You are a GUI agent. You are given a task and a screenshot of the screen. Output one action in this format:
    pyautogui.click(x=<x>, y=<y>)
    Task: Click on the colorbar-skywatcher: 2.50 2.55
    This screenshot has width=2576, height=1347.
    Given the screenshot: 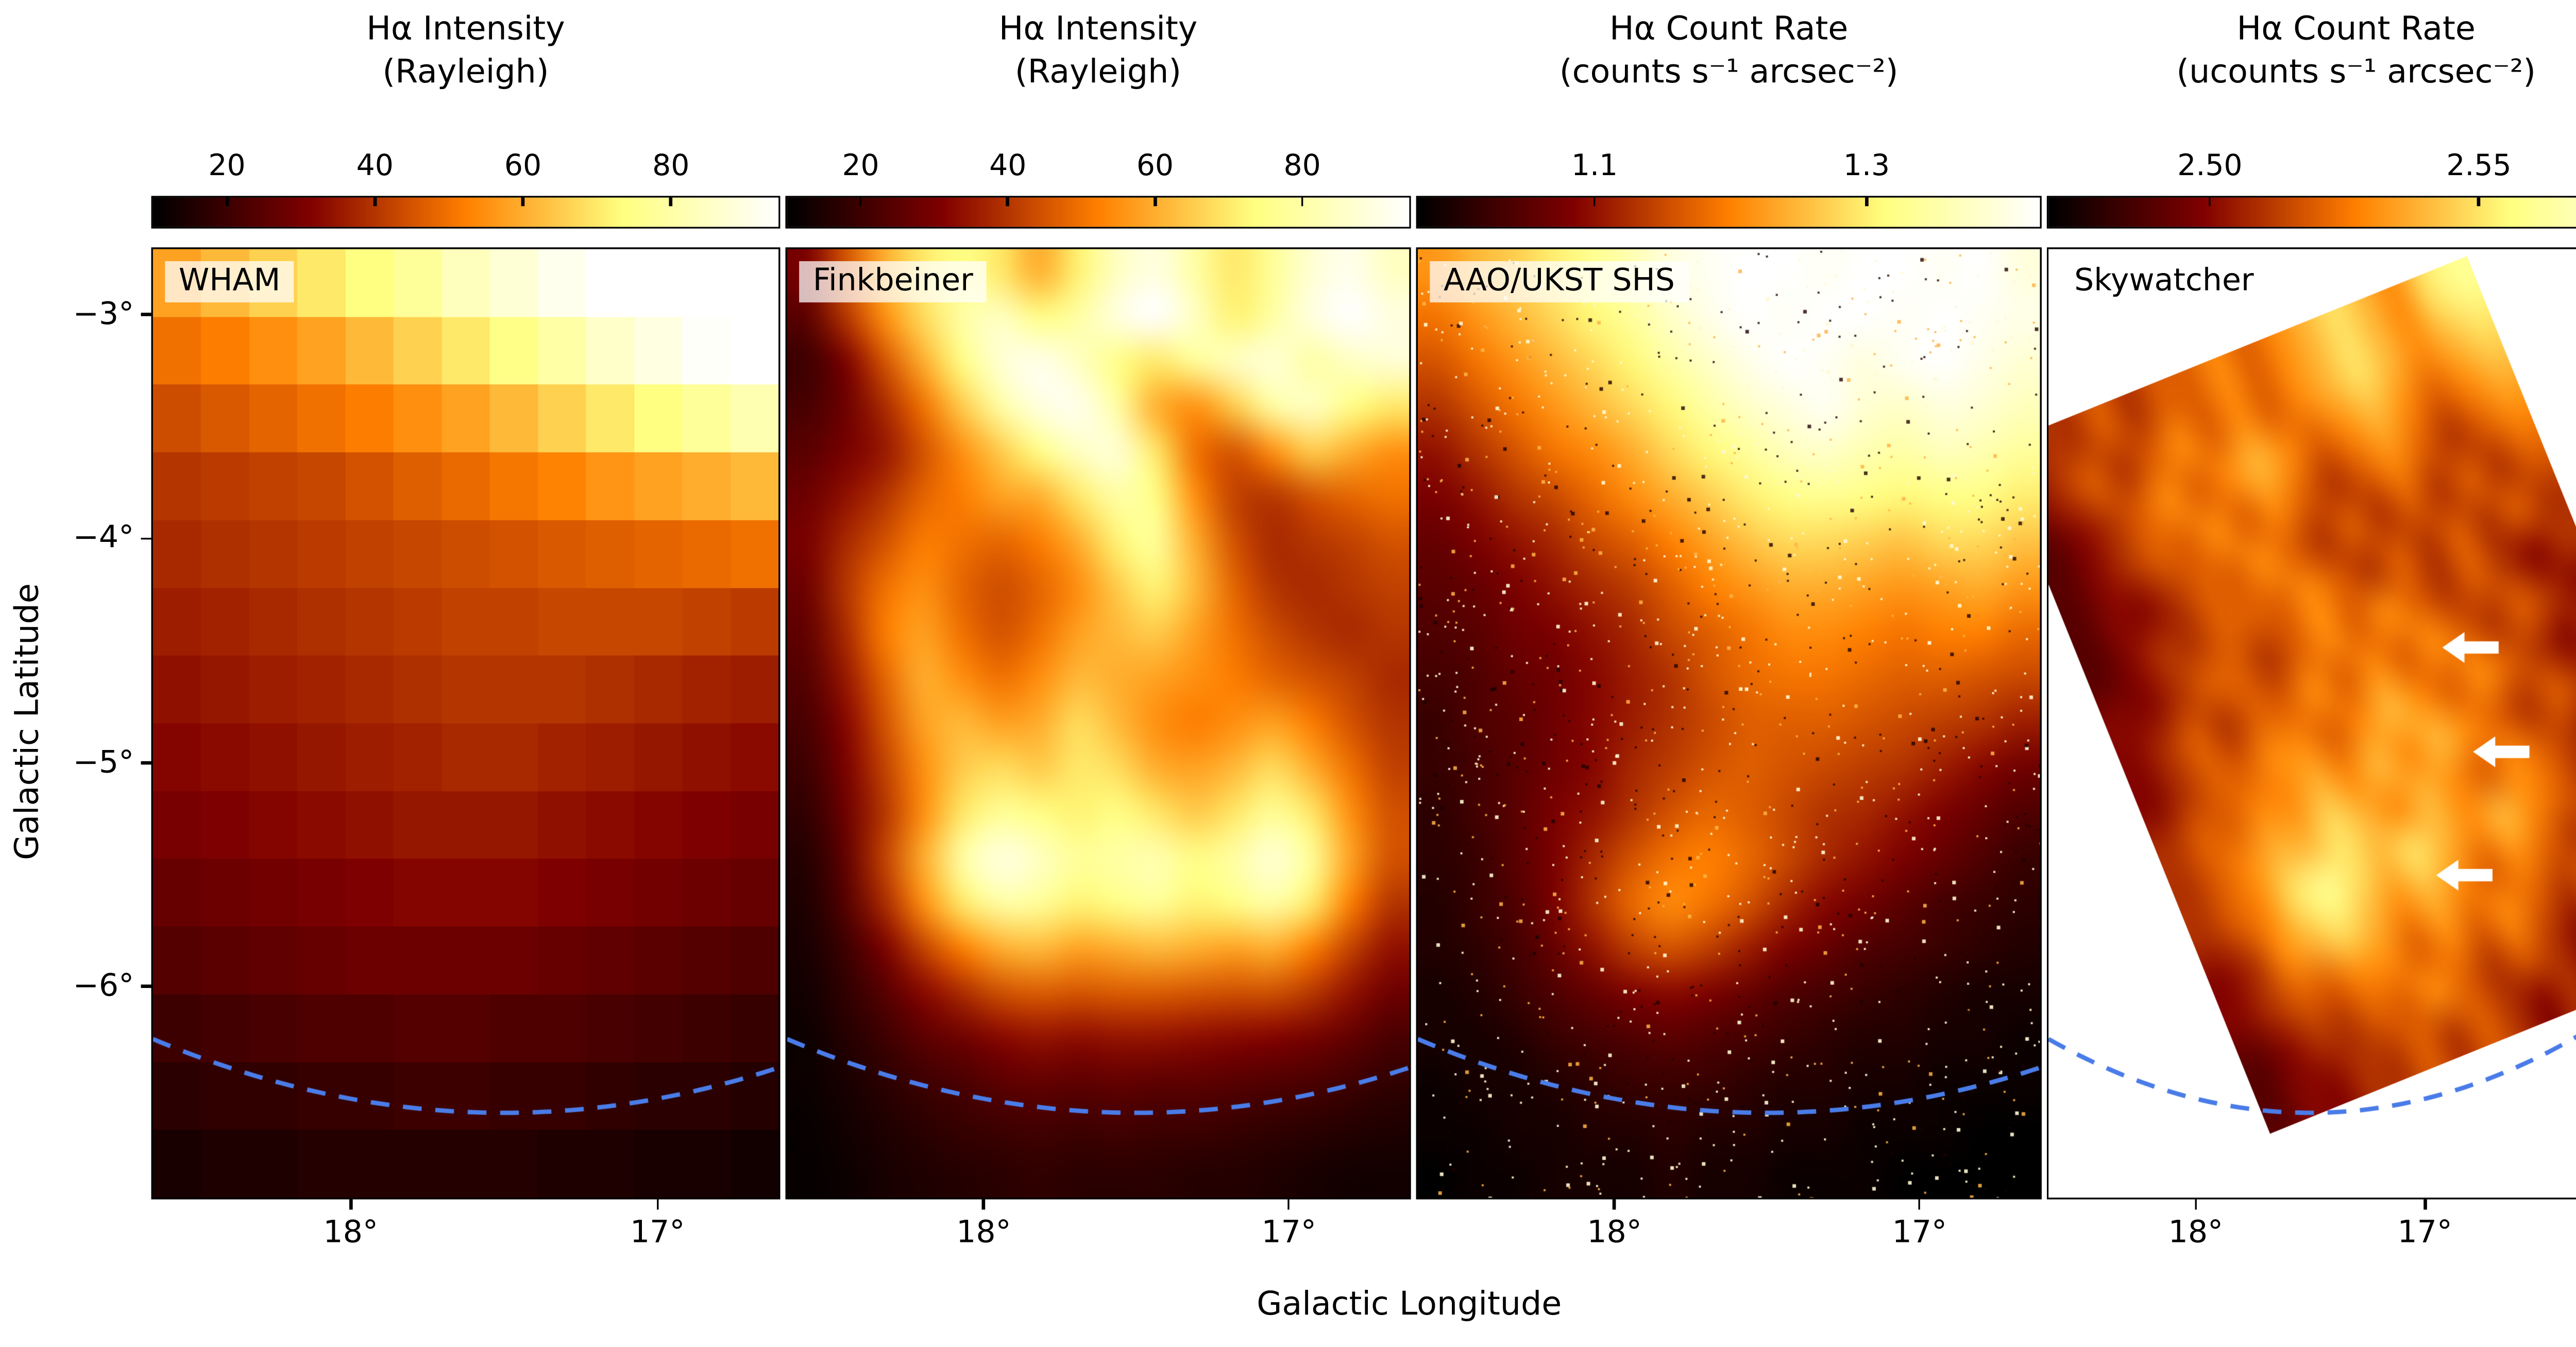 What is the action you would take?
    pyautogui.click(x=2311, y=189)
    